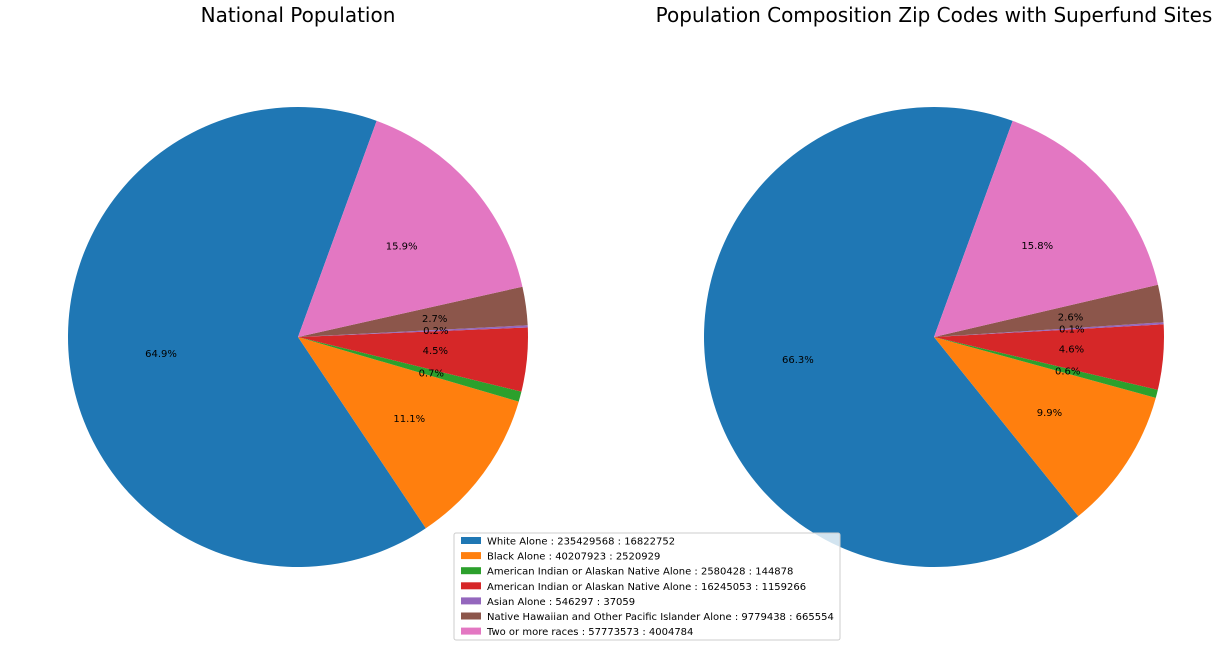 The image size is (1232, 657). Describe the element at coordinates (1071, 329) in the screenshot. I see `pie-label-asian: 0.1%` at that location.